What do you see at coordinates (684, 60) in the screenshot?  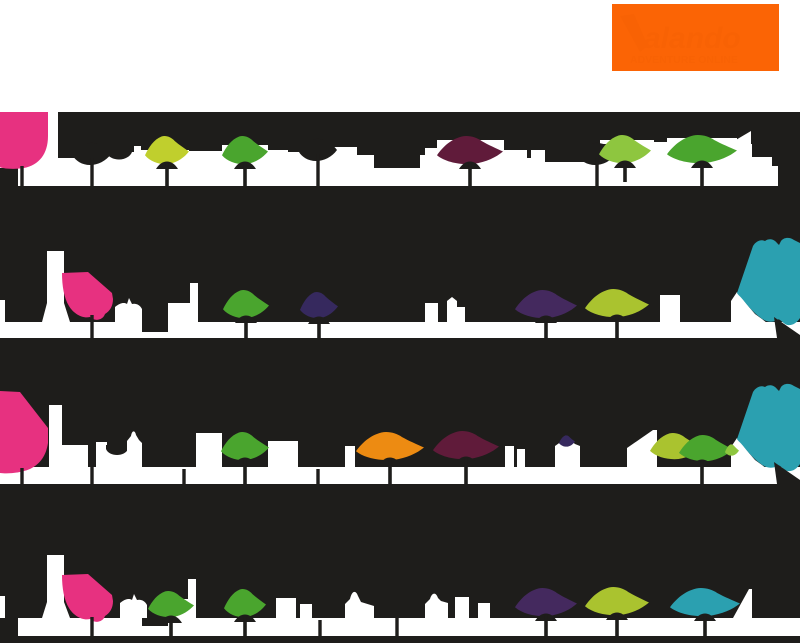 I see `svg-text: ADVENTURE ONLINE` at bounding box center [684, 60].